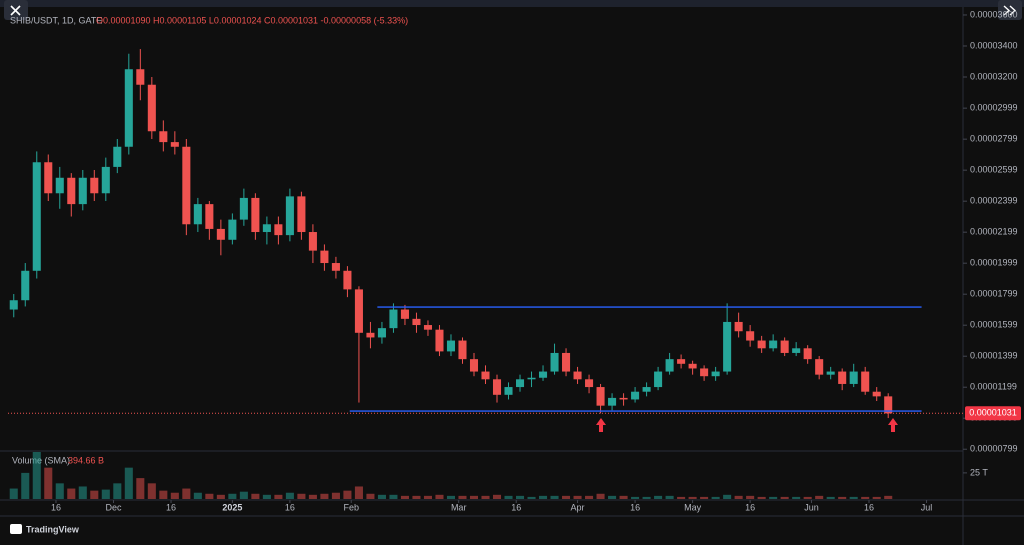 Image resolution: width=1024 pixels, height=545 pixels. I want to click on x-tick-label: Jul, so click(927, 507).